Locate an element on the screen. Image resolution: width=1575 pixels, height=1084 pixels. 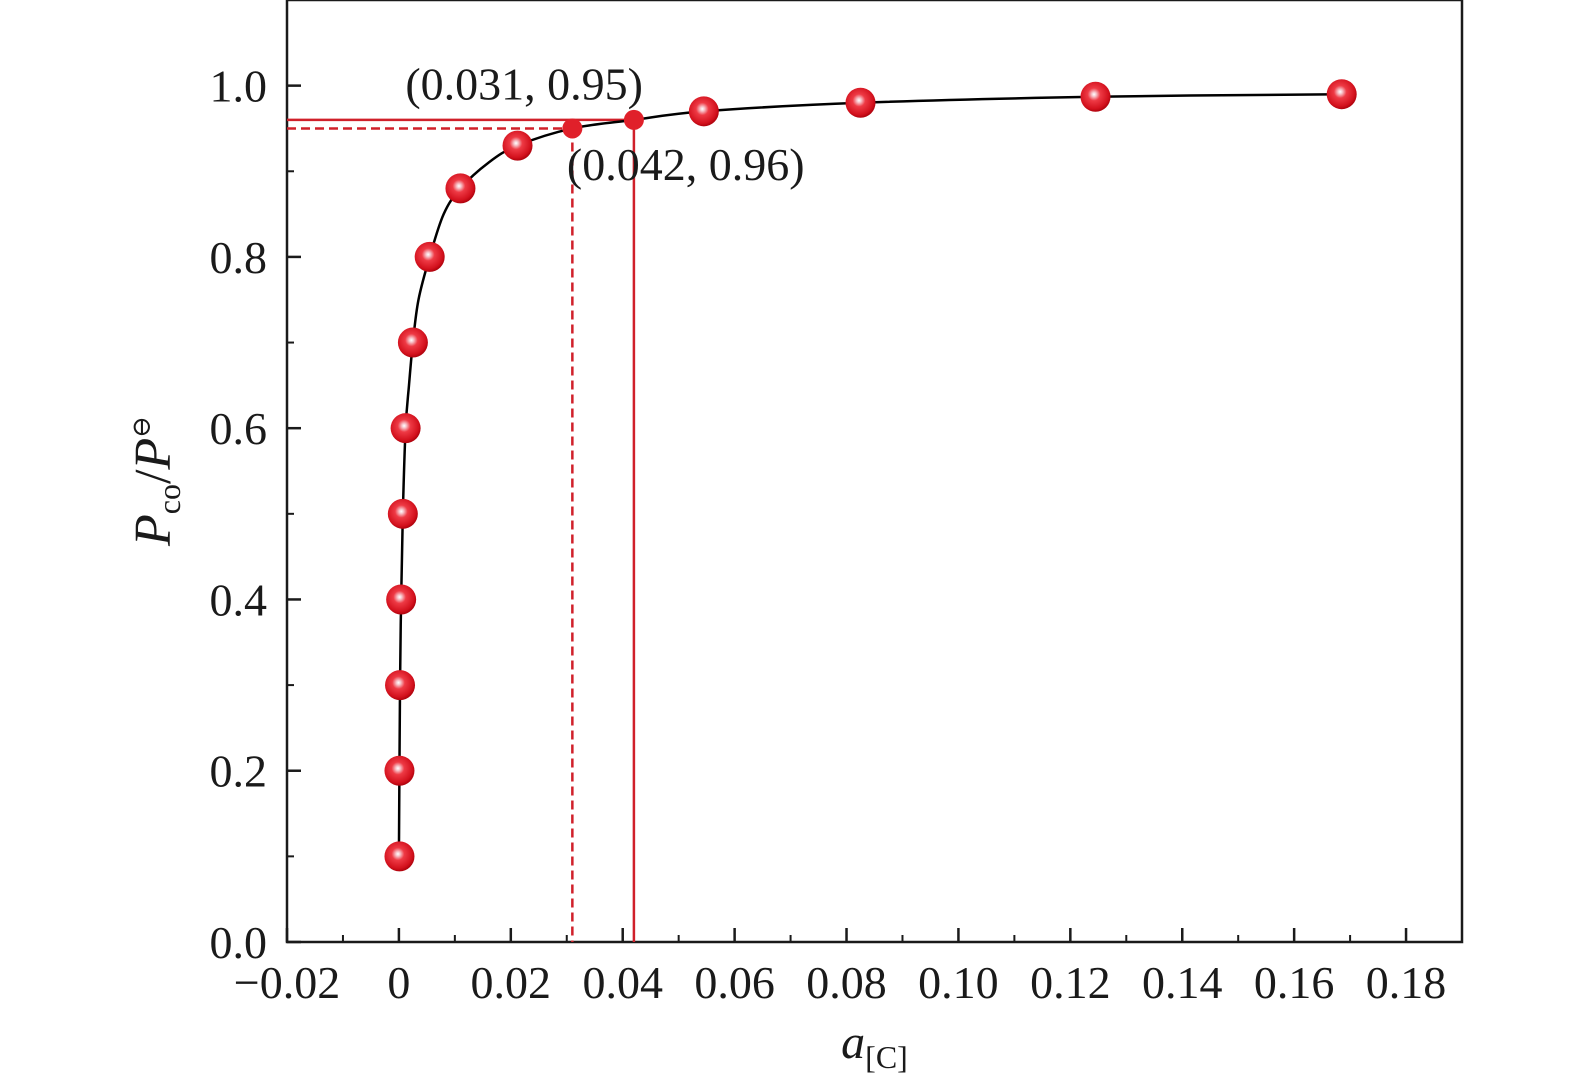
x-tick-label: 0.18 is located at coordinates (1406, 982).